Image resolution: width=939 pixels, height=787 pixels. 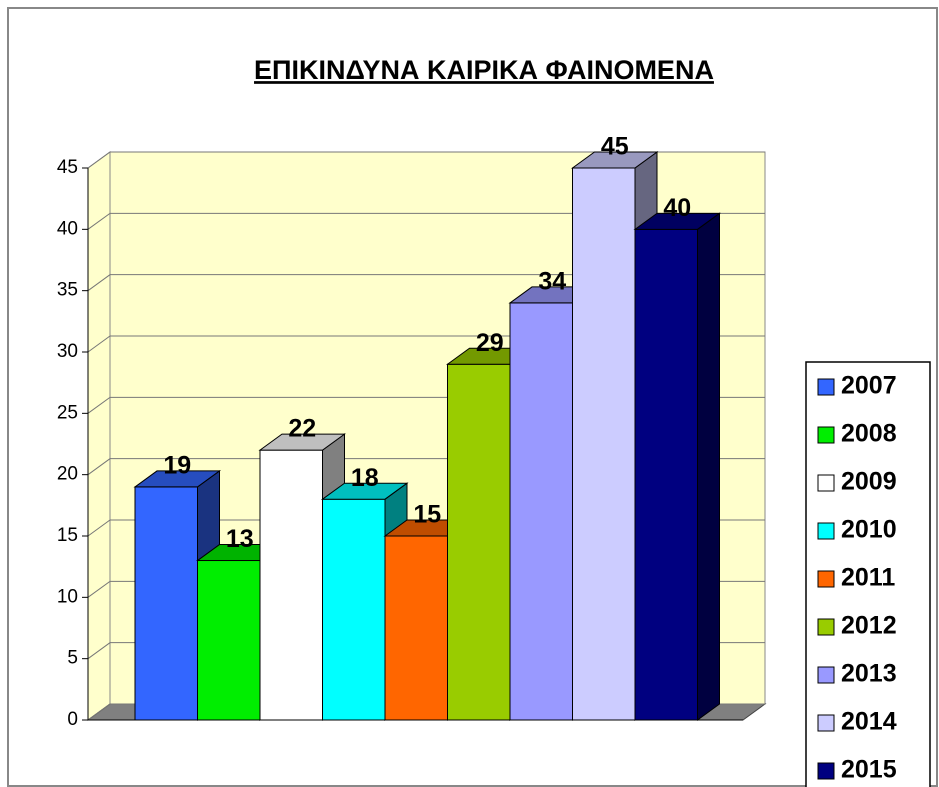 What do you see at coordinates (615, 147) in the screenshot?
I see `value-label: 45` at bounding box center [615, 147].